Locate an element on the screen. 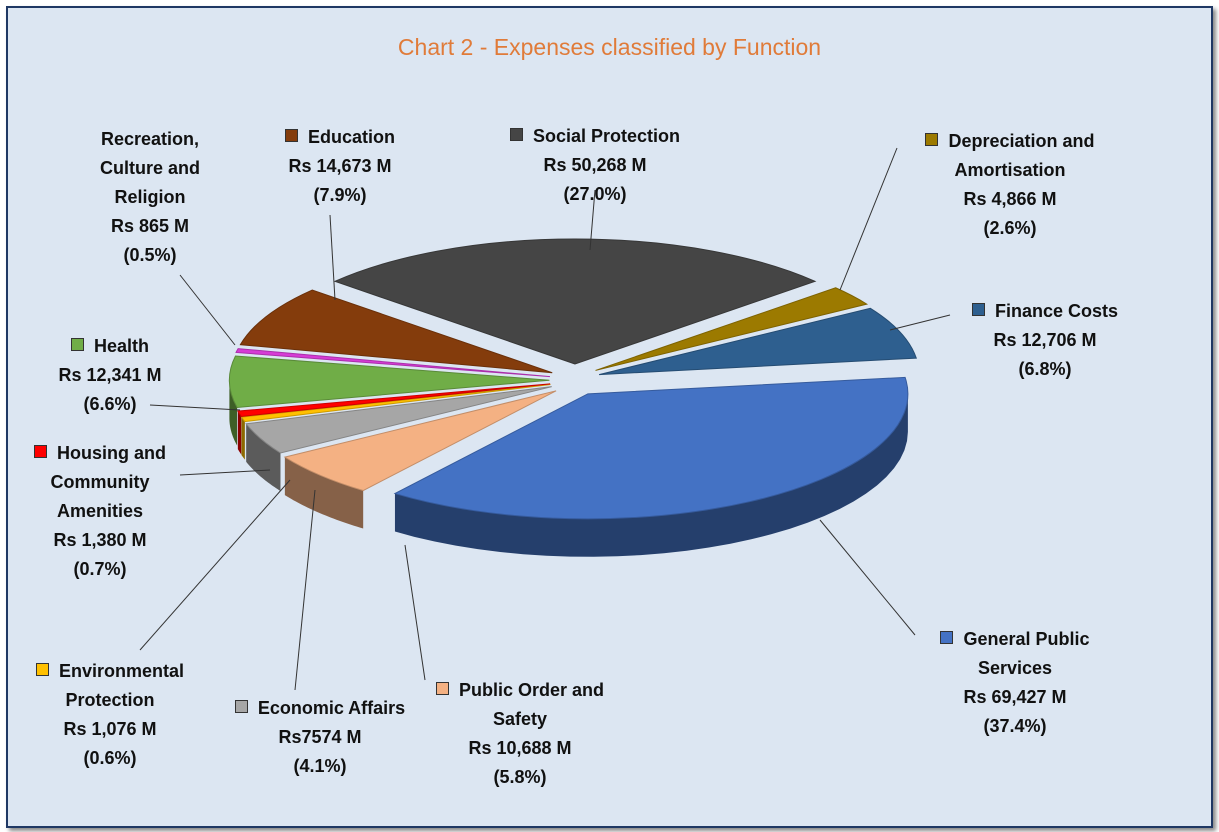  label-name: Environmental Protection is located at coordinates (121, 685).